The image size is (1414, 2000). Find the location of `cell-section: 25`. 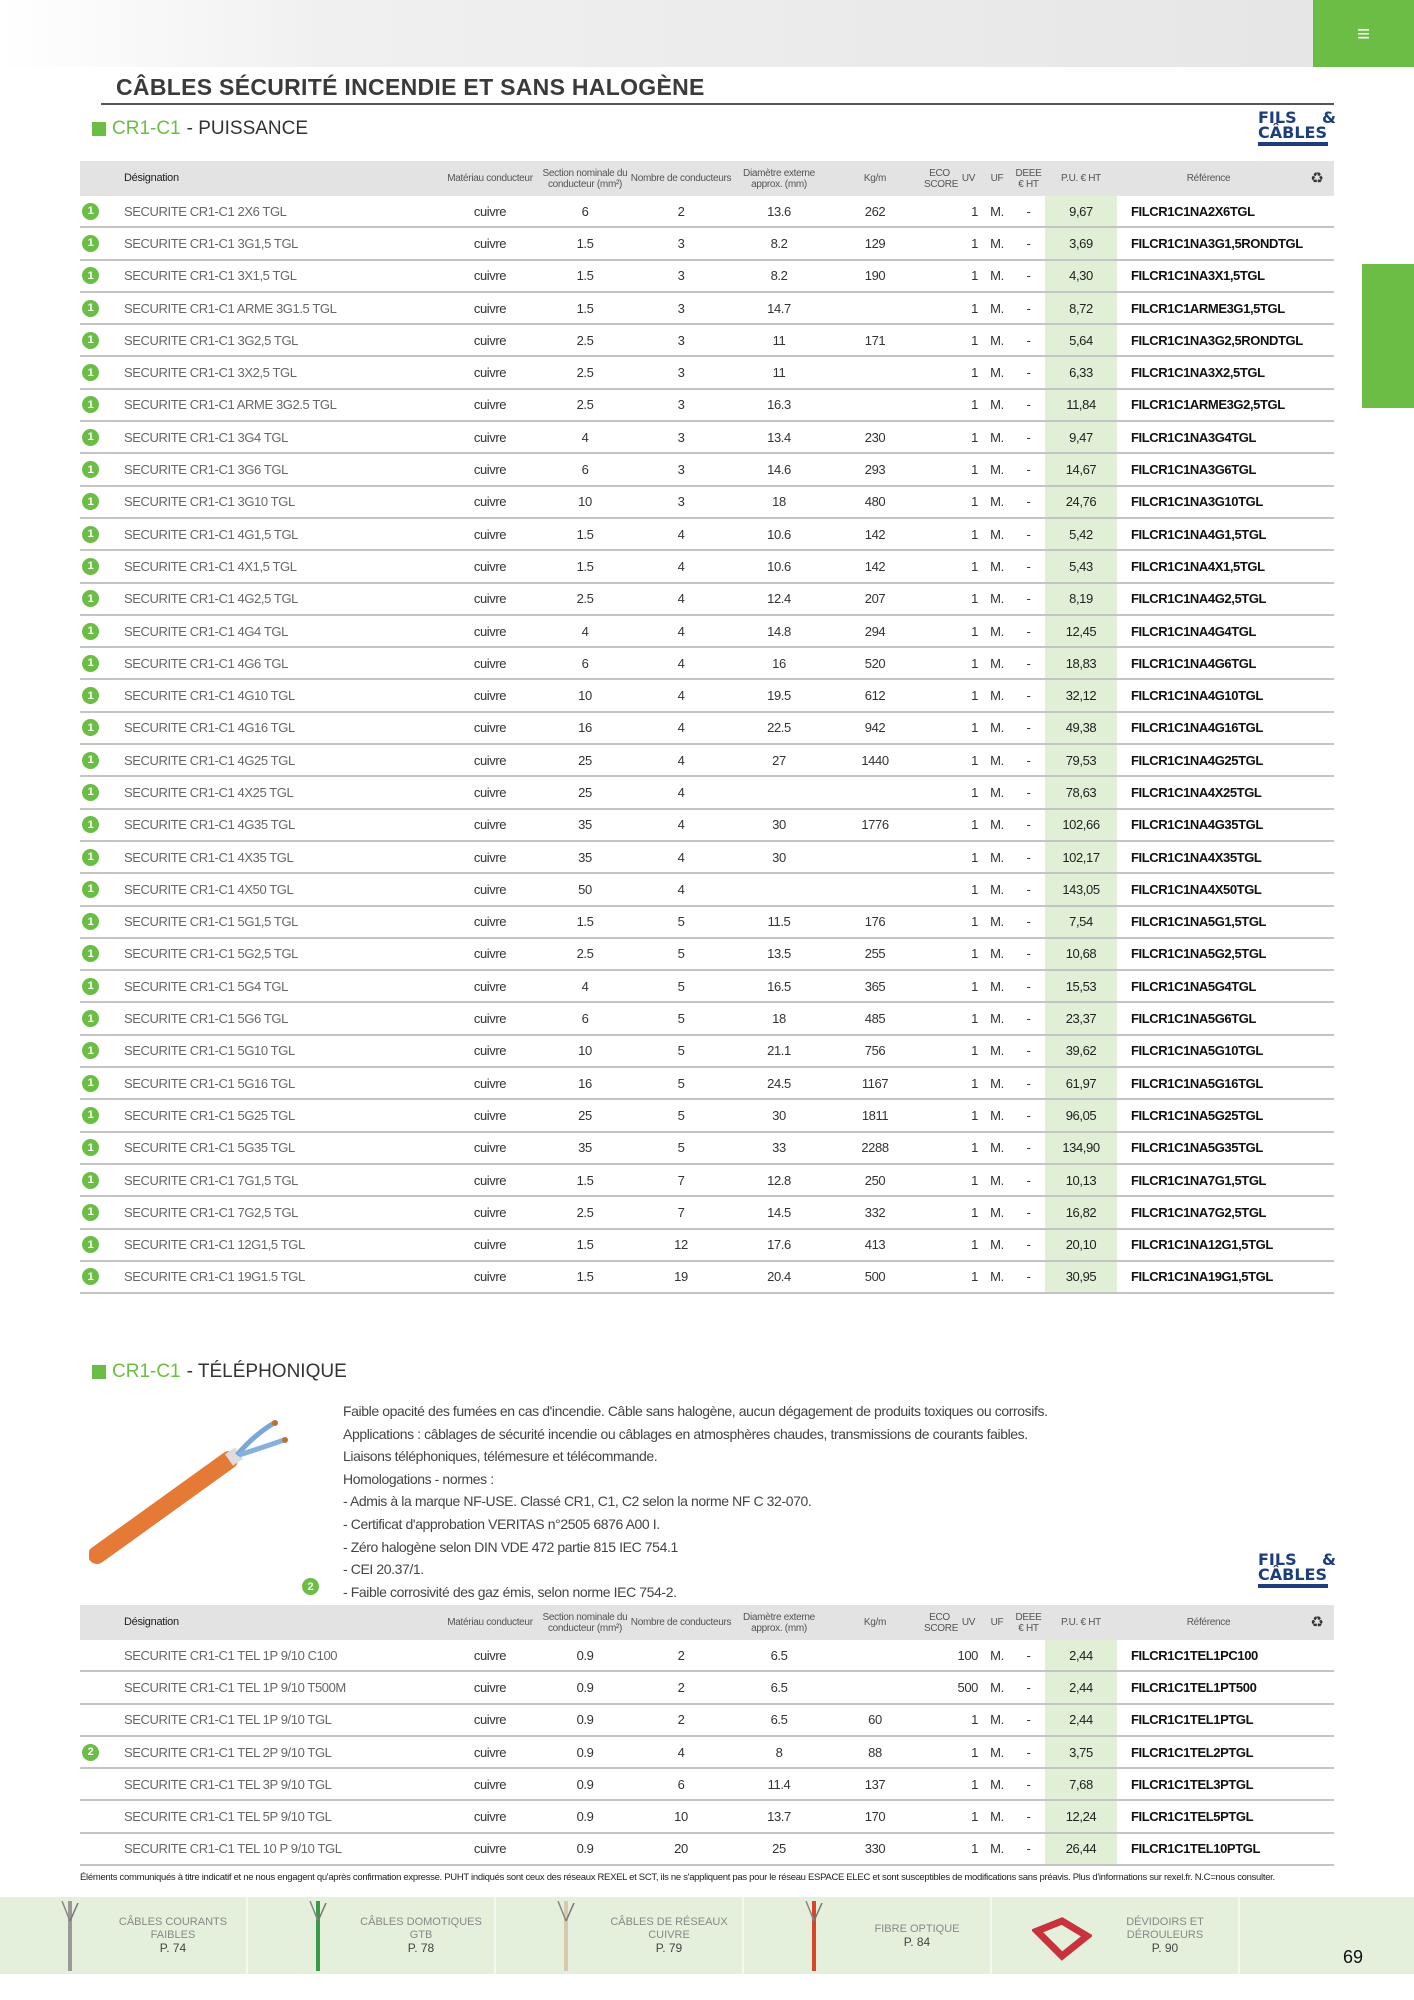

cell-section: 25 is located at coordinates (585, 760).